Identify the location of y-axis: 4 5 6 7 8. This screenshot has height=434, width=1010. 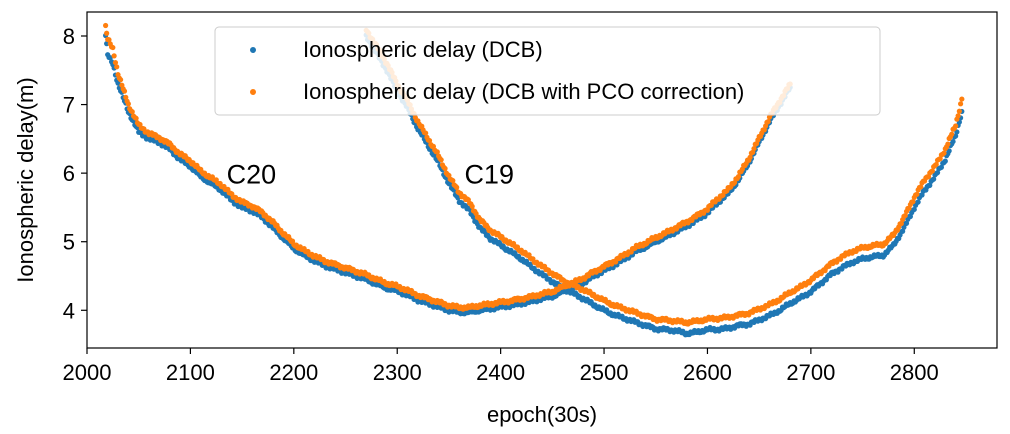
(75, 173).